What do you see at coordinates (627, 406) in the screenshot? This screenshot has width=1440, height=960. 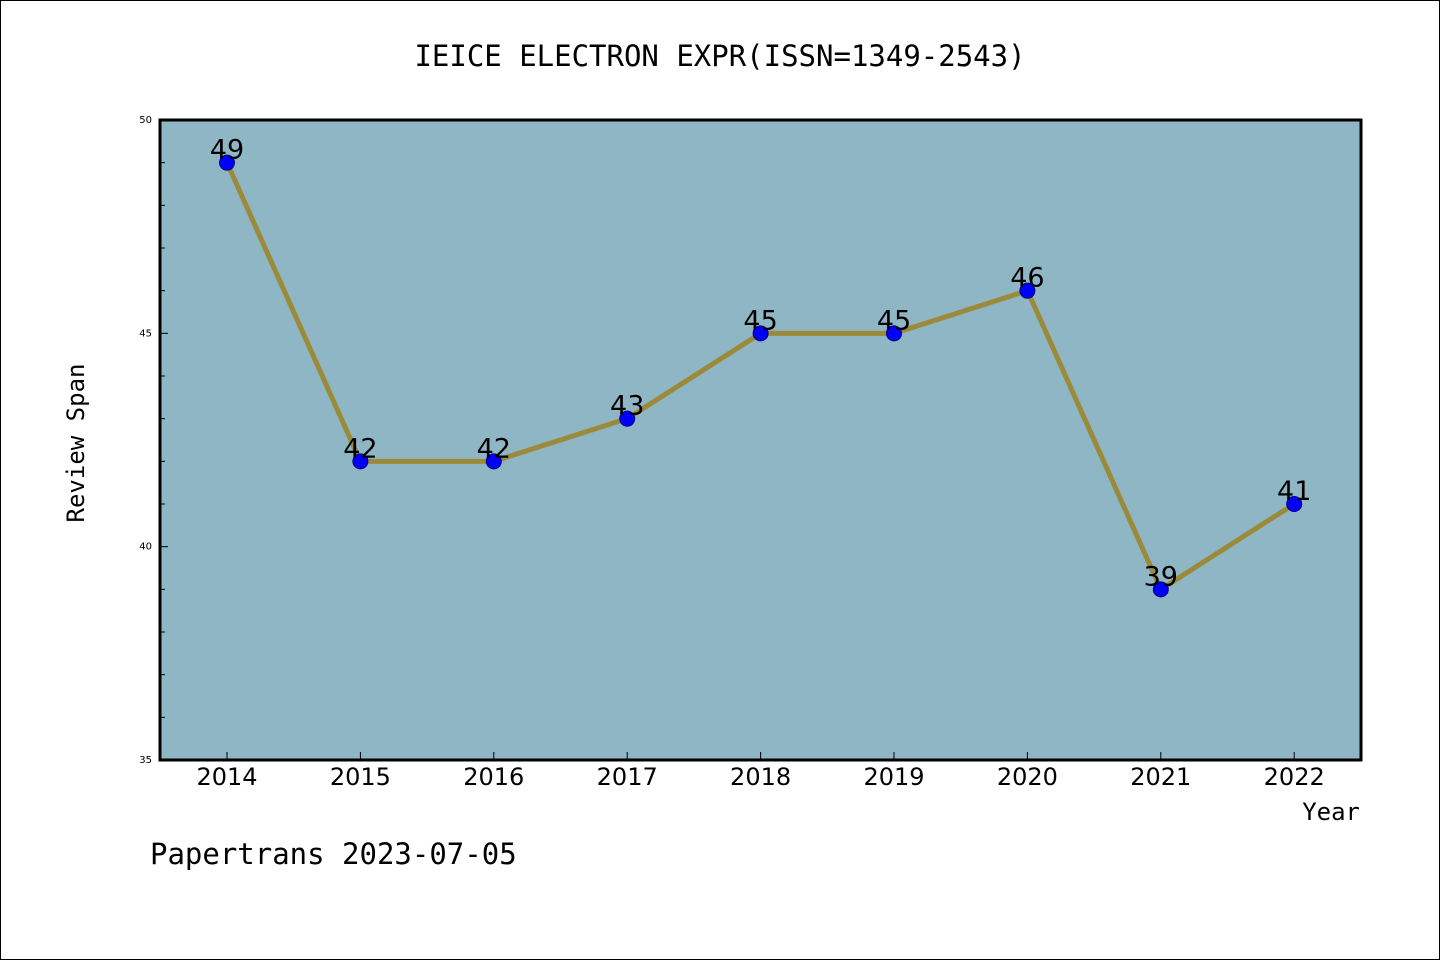 I see `data-label: 43` at bounding box center [627, 406].